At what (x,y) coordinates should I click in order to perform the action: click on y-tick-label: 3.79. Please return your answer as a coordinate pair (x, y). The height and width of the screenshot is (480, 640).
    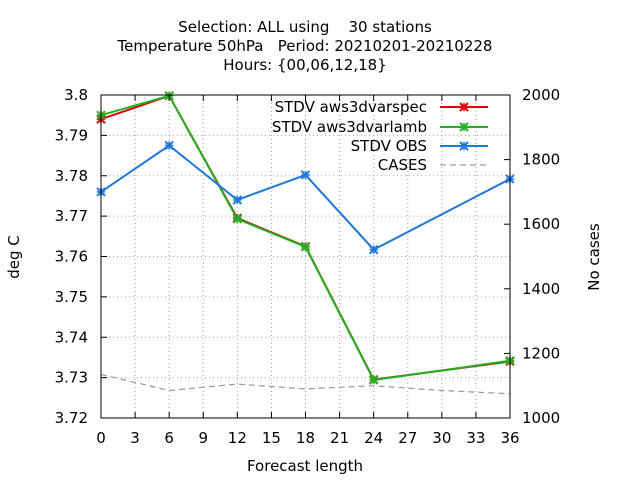
    Looking at the image, I should click on (71, 135).